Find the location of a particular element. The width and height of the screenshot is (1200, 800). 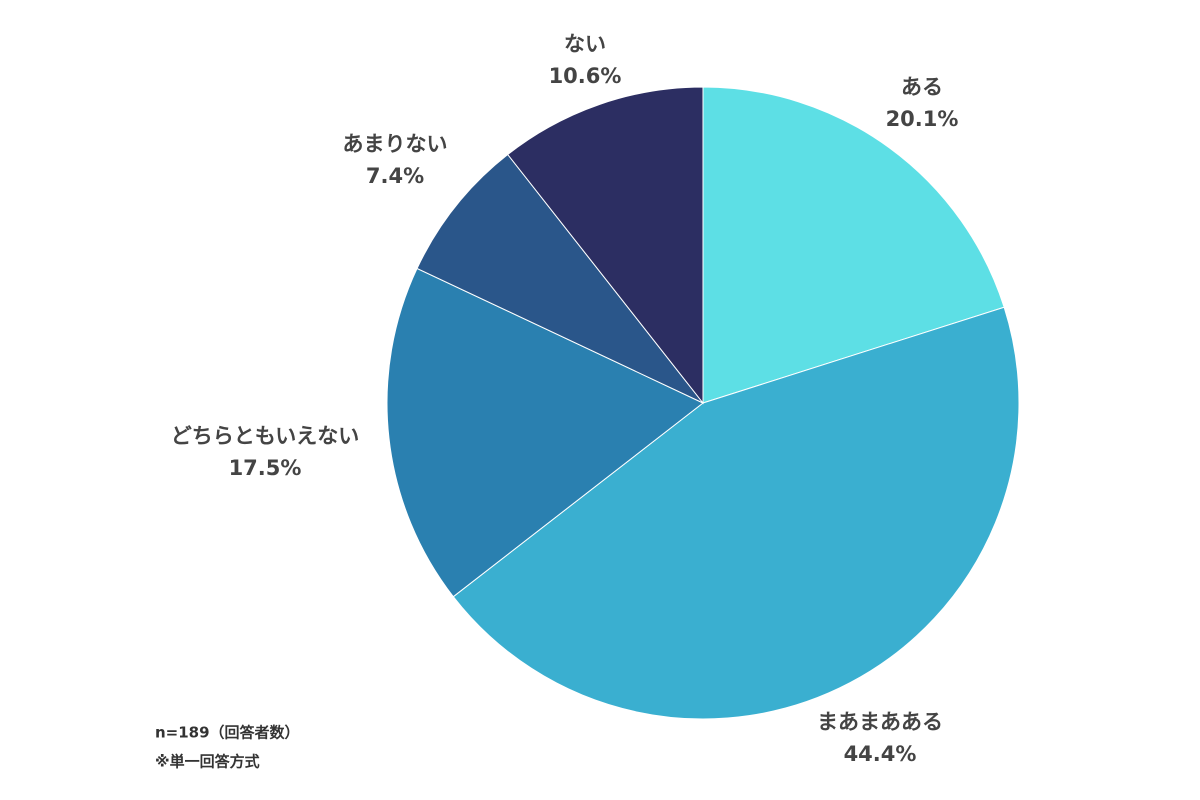

slice-label: ない is located at coordinates (585, 44).